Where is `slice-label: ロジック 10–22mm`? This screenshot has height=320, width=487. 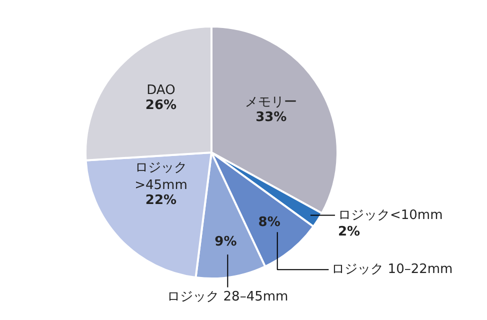
slice-label: ロジック 10–22mm is located at coordinates (392, 270).